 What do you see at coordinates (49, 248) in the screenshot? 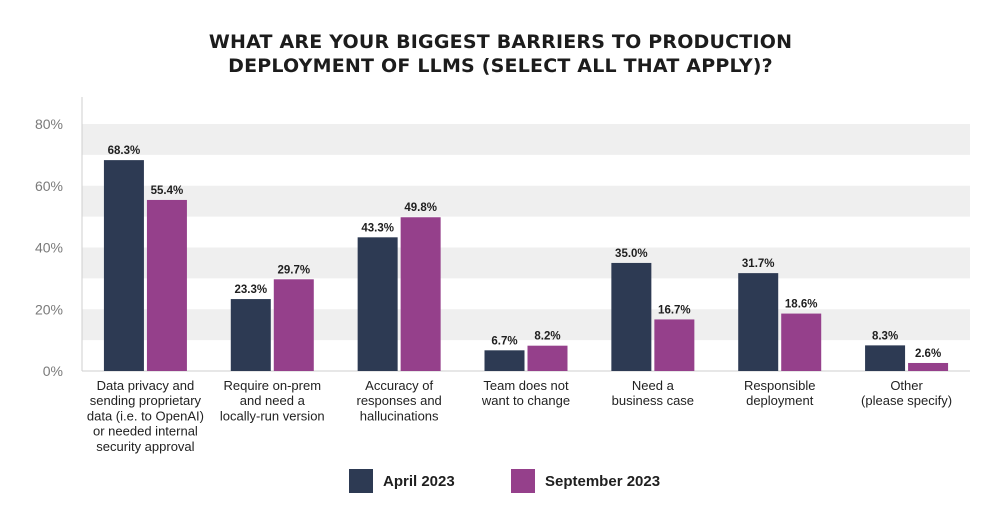
I see `y-tick-label: 40%` at bounding box center [49, 248].